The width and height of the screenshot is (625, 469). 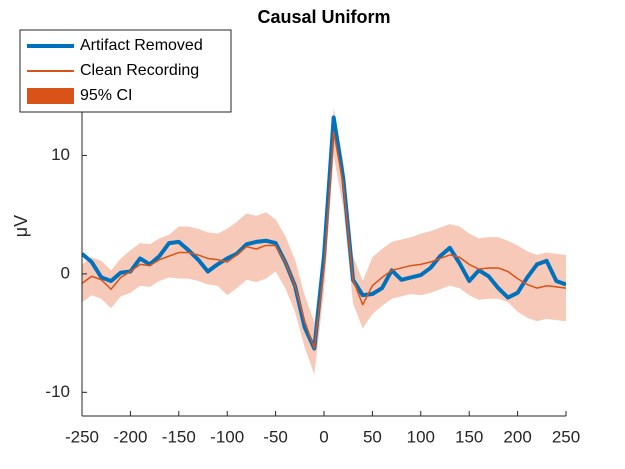 I want to click on x-tick-label: -150, so click(x=179, y=436).